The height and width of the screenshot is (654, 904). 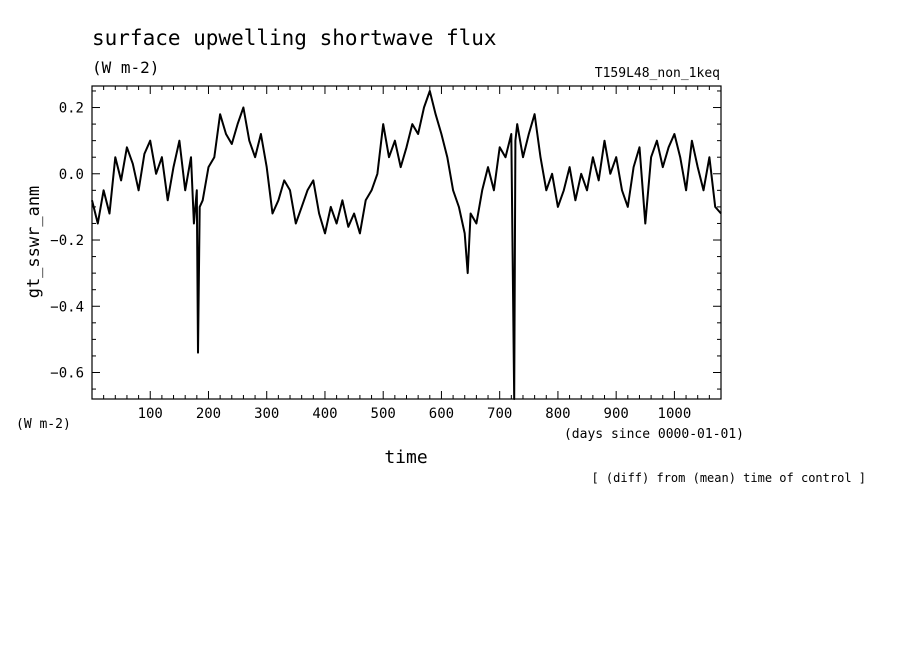 What do you see at coordinates (657, 73) in the screenshot?
I see `run-label: T159L48_non_1keq` at bounding box center [657, 73].